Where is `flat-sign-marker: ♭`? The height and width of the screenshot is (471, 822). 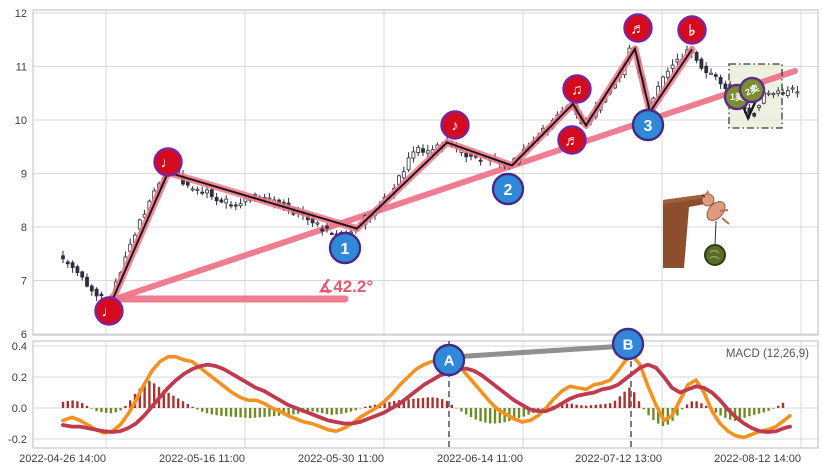 flat-sign-marker: ♭ is located at coordinates (692, 30).